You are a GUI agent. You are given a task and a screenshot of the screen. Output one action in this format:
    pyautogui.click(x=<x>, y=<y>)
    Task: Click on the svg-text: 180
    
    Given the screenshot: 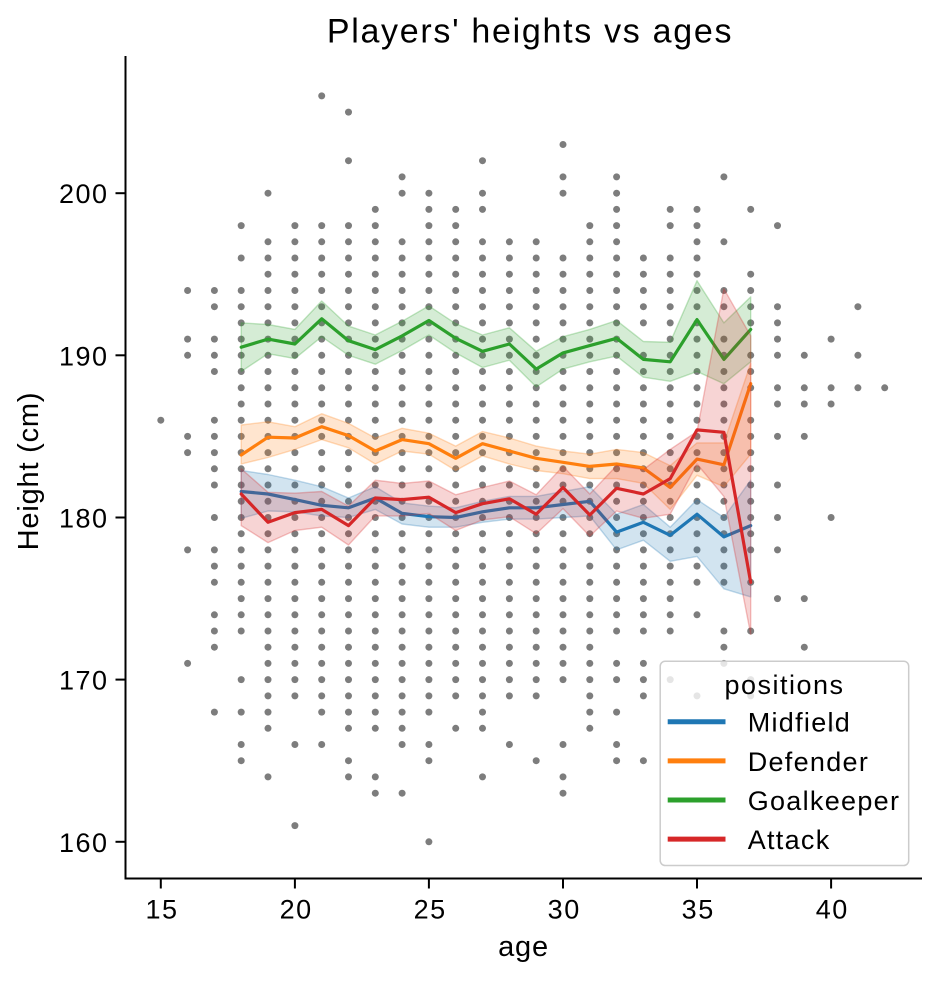 What is the action you would take?
    pyautogui.click(x=84, y=519)
    